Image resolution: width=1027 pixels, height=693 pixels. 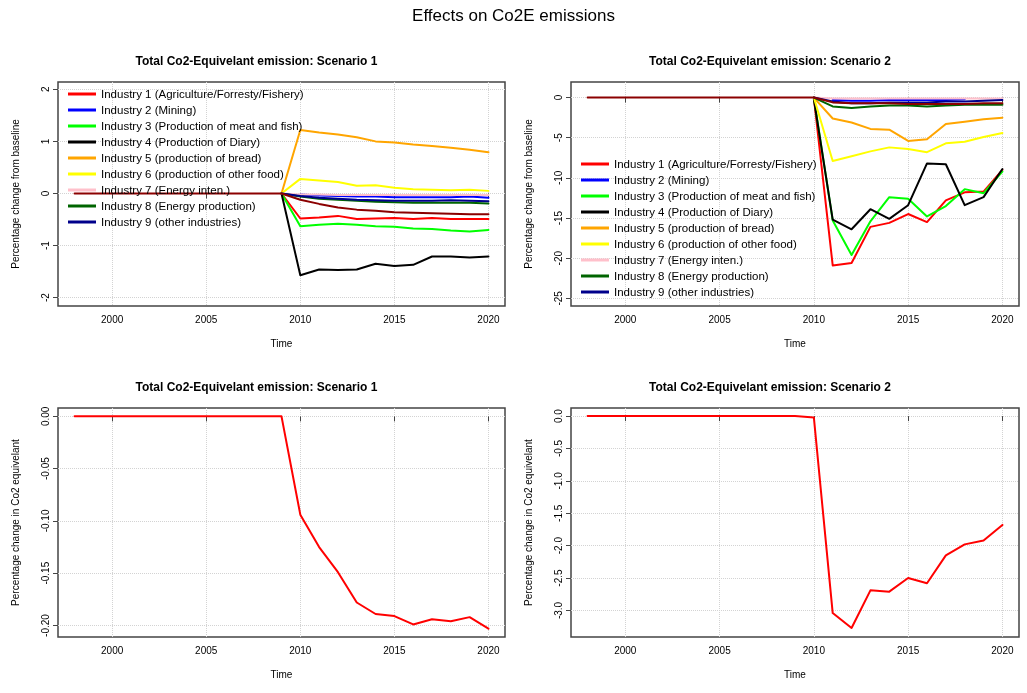 I want to click on y-tick-label: -1, so click(x=45, y=245).